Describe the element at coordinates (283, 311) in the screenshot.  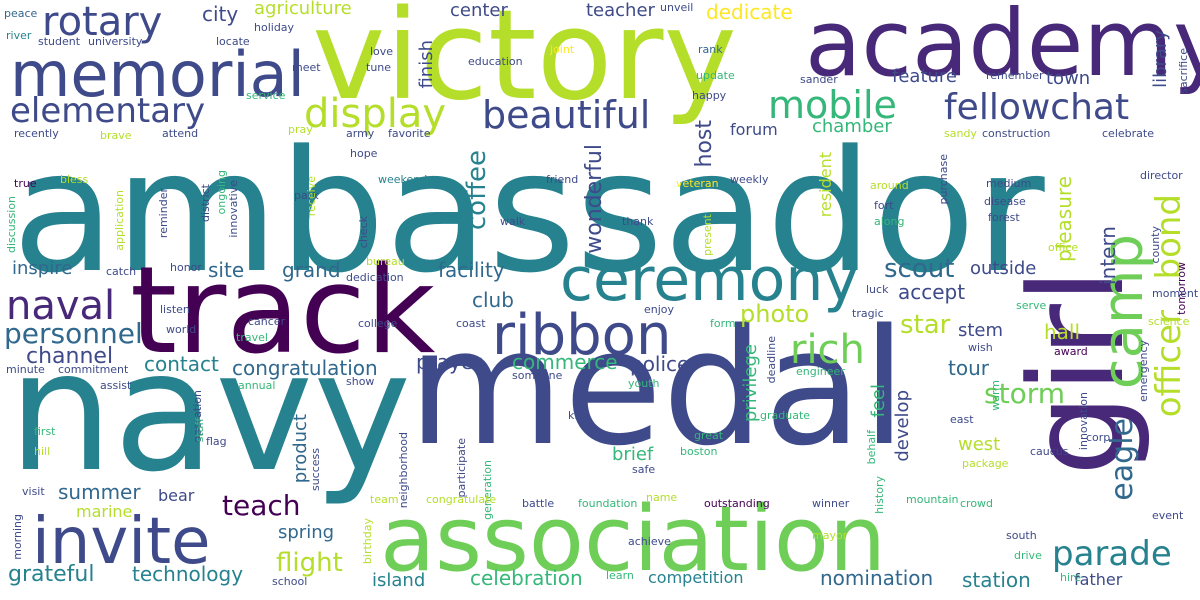
I see `word-track: track` at that location.